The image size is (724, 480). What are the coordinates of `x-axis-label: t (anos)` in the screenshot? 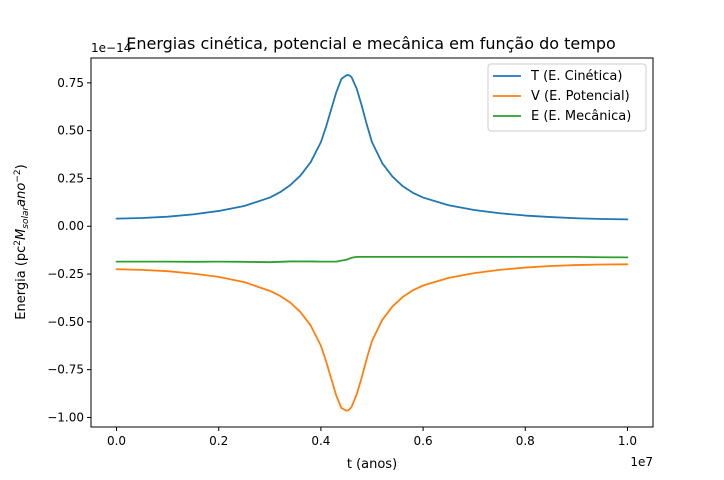 It's located at (372, 464).